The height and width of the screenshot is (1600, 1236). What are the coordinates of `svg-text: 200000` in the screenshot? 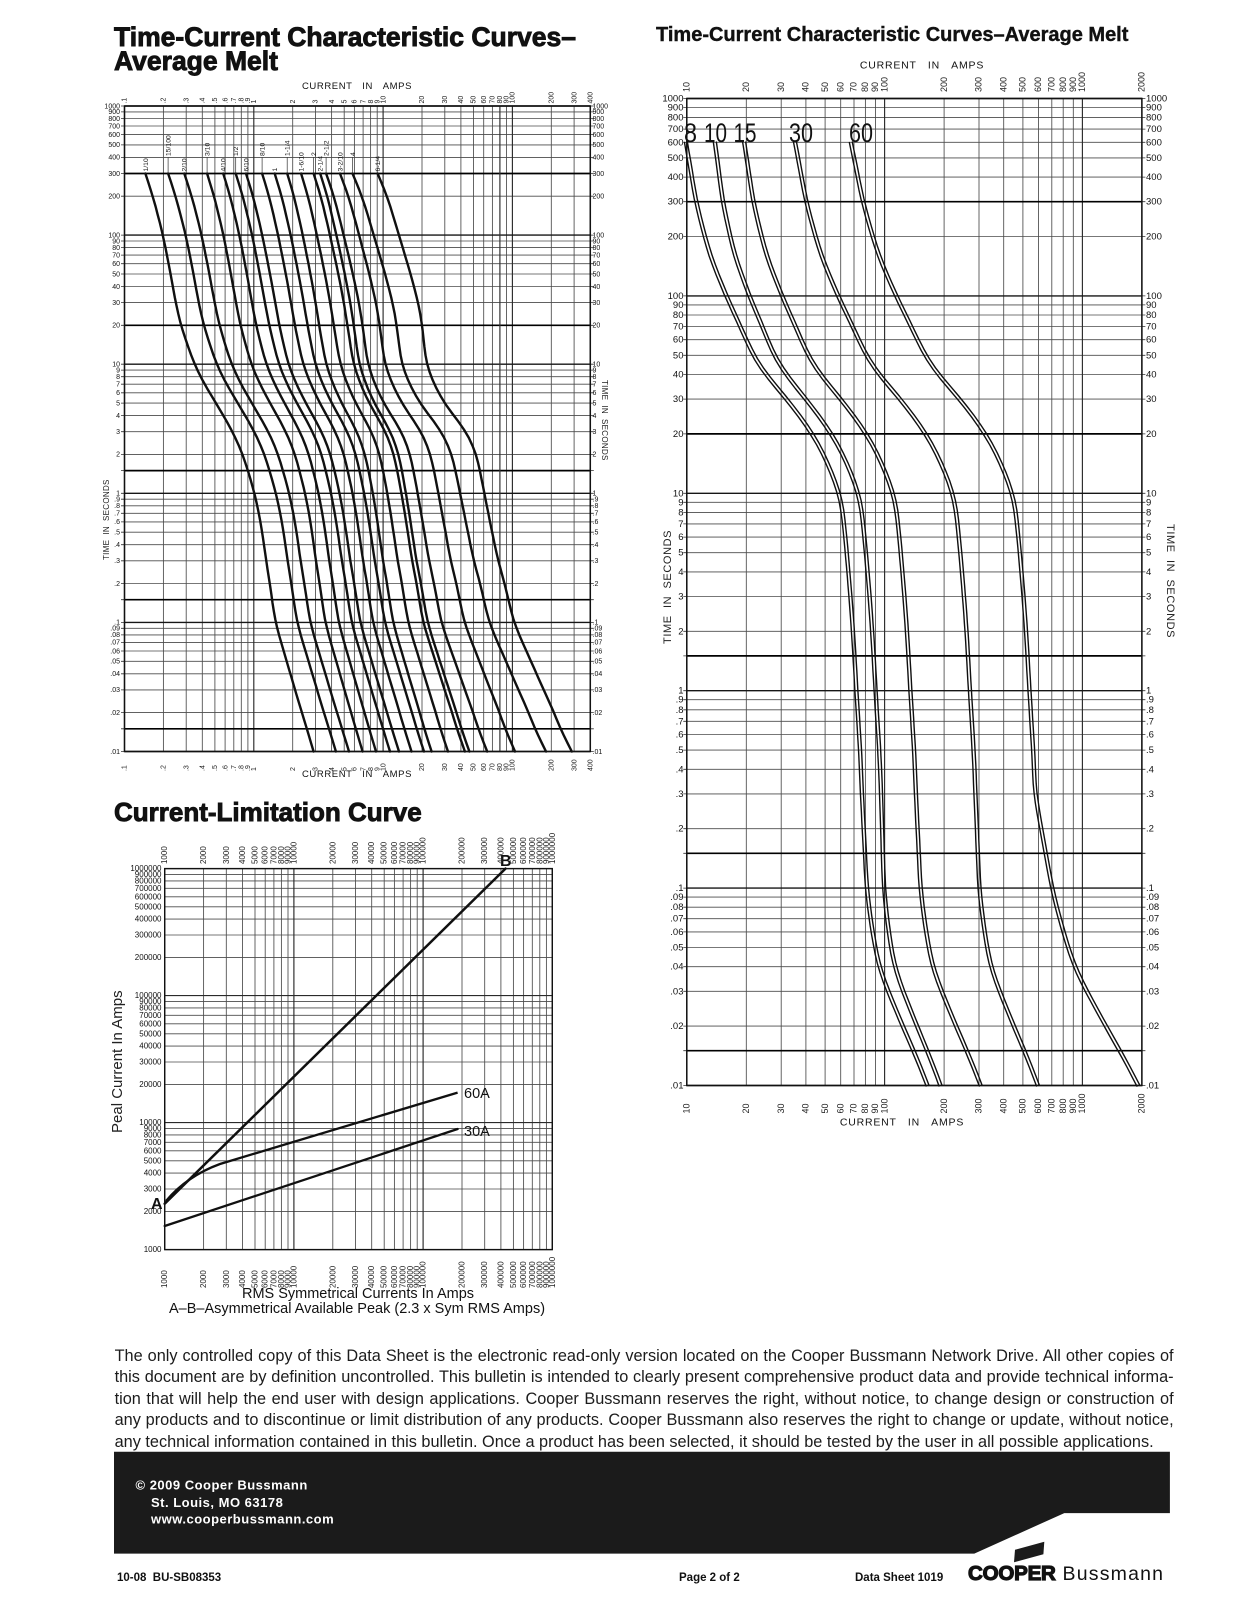 It's located at (148, 957).